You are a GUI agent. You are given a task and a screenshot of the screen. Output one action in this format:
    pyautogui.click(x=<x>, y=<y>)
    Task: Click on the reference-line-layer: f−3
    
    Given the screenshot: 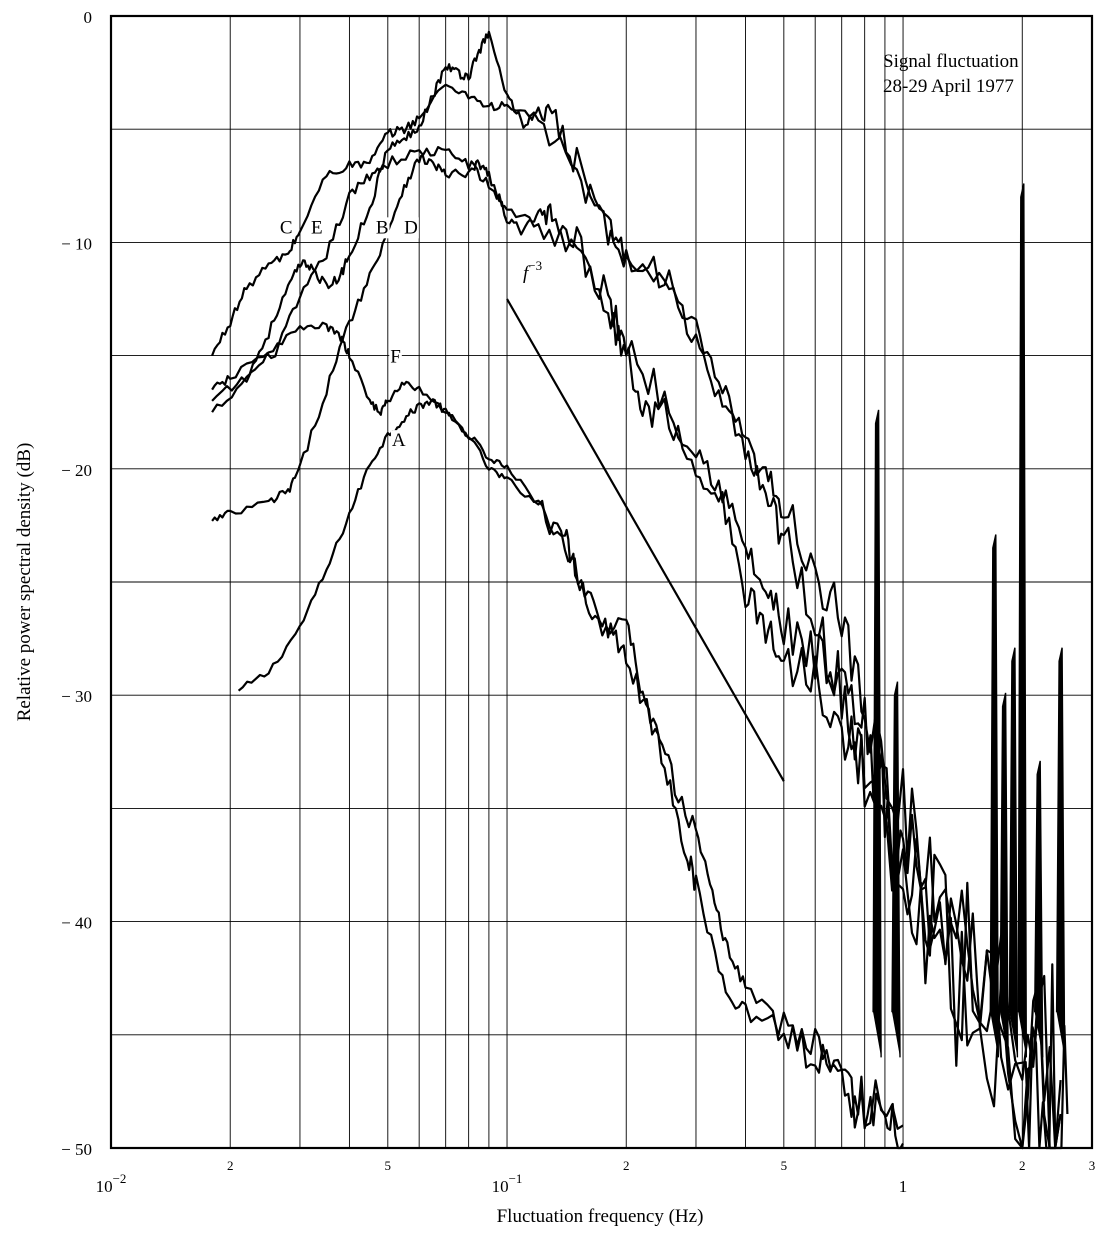 What is the action you would take?
    pyautogui.click(x=645, y=520)
    